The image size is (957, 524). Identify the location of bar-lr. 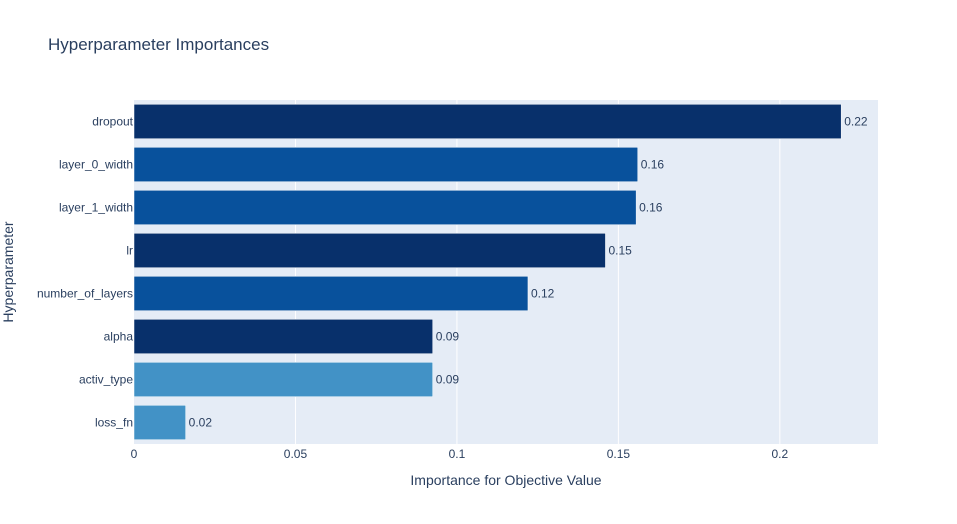
(369, 250).